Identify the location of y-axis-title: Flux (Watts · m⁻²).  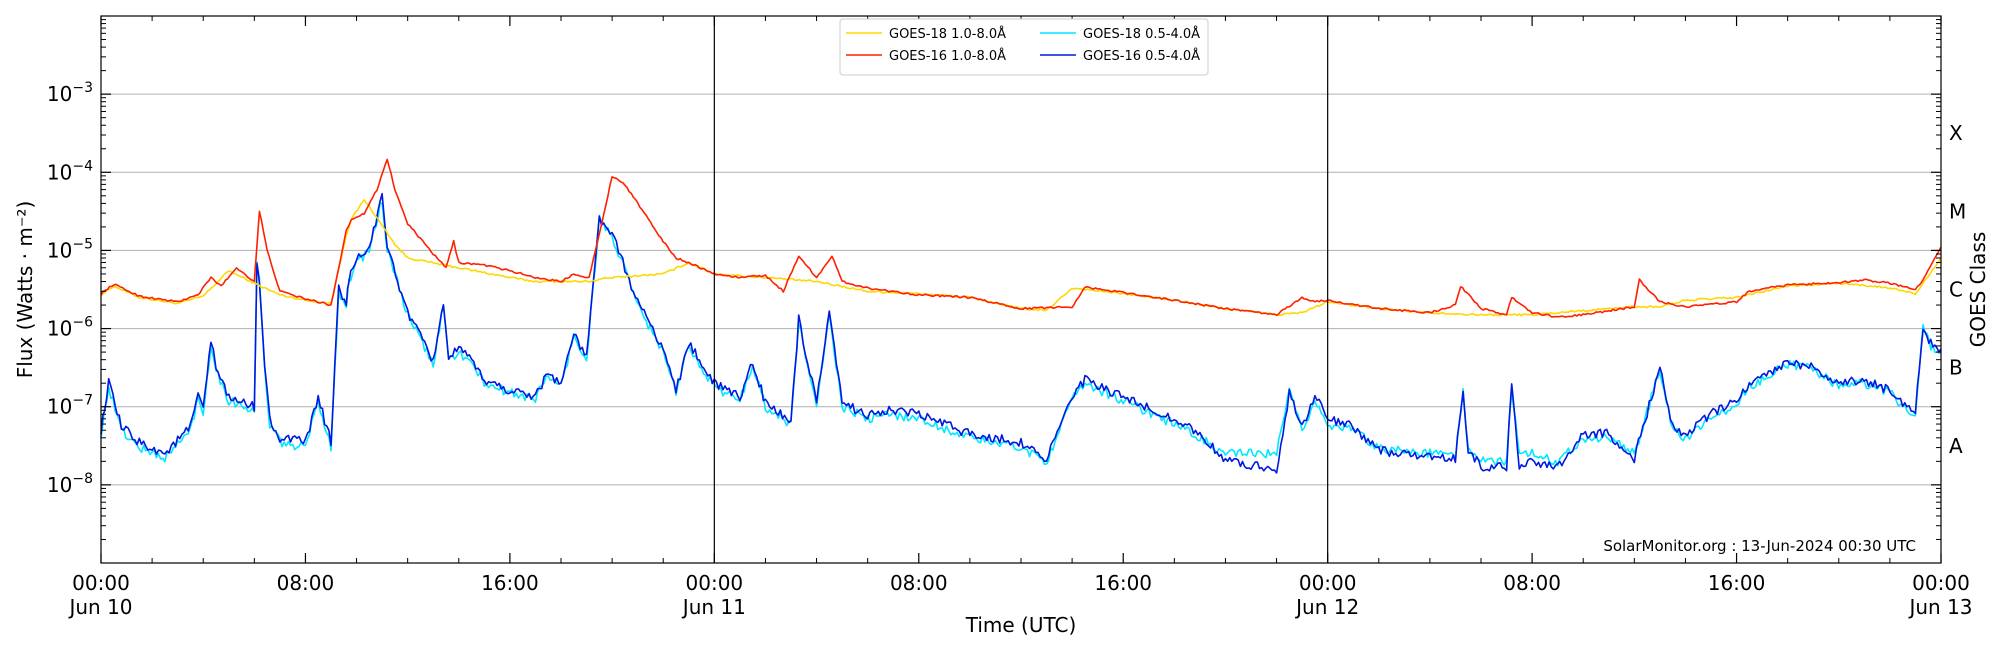
(25, 290).